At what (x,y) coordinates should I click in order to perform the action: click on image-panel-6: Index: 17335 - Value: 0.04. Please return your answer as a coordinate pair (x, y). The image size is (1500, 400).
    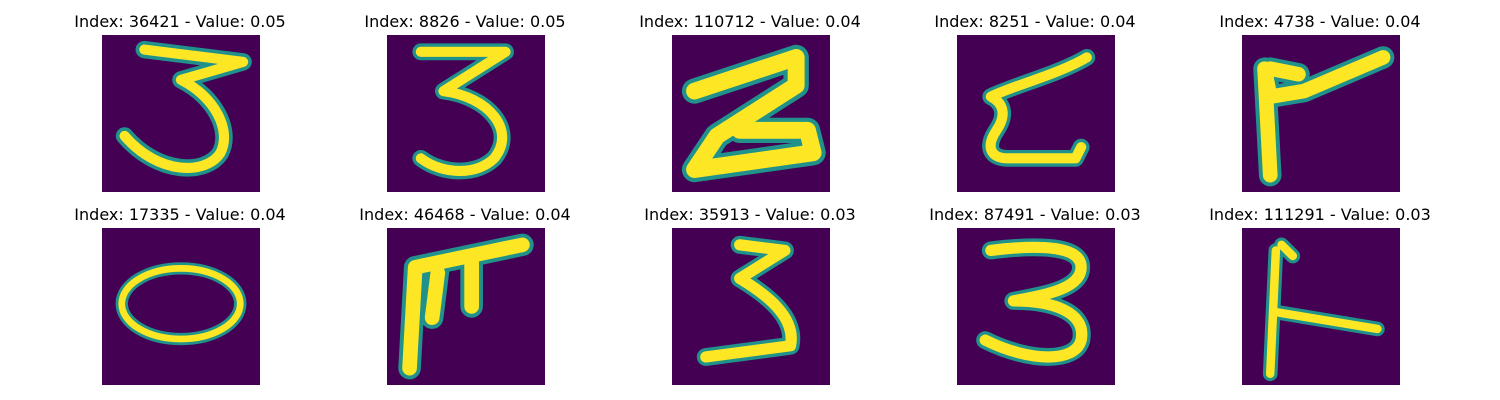
    Looking at the image, I should click on (180, 289).